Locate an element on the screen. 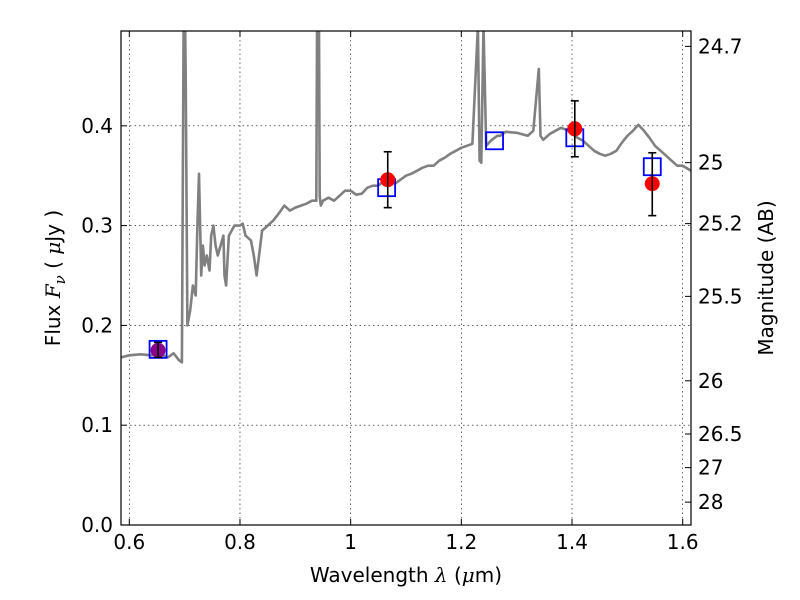  x-tick-label: 1.4 is located at coordinates (572, 542).